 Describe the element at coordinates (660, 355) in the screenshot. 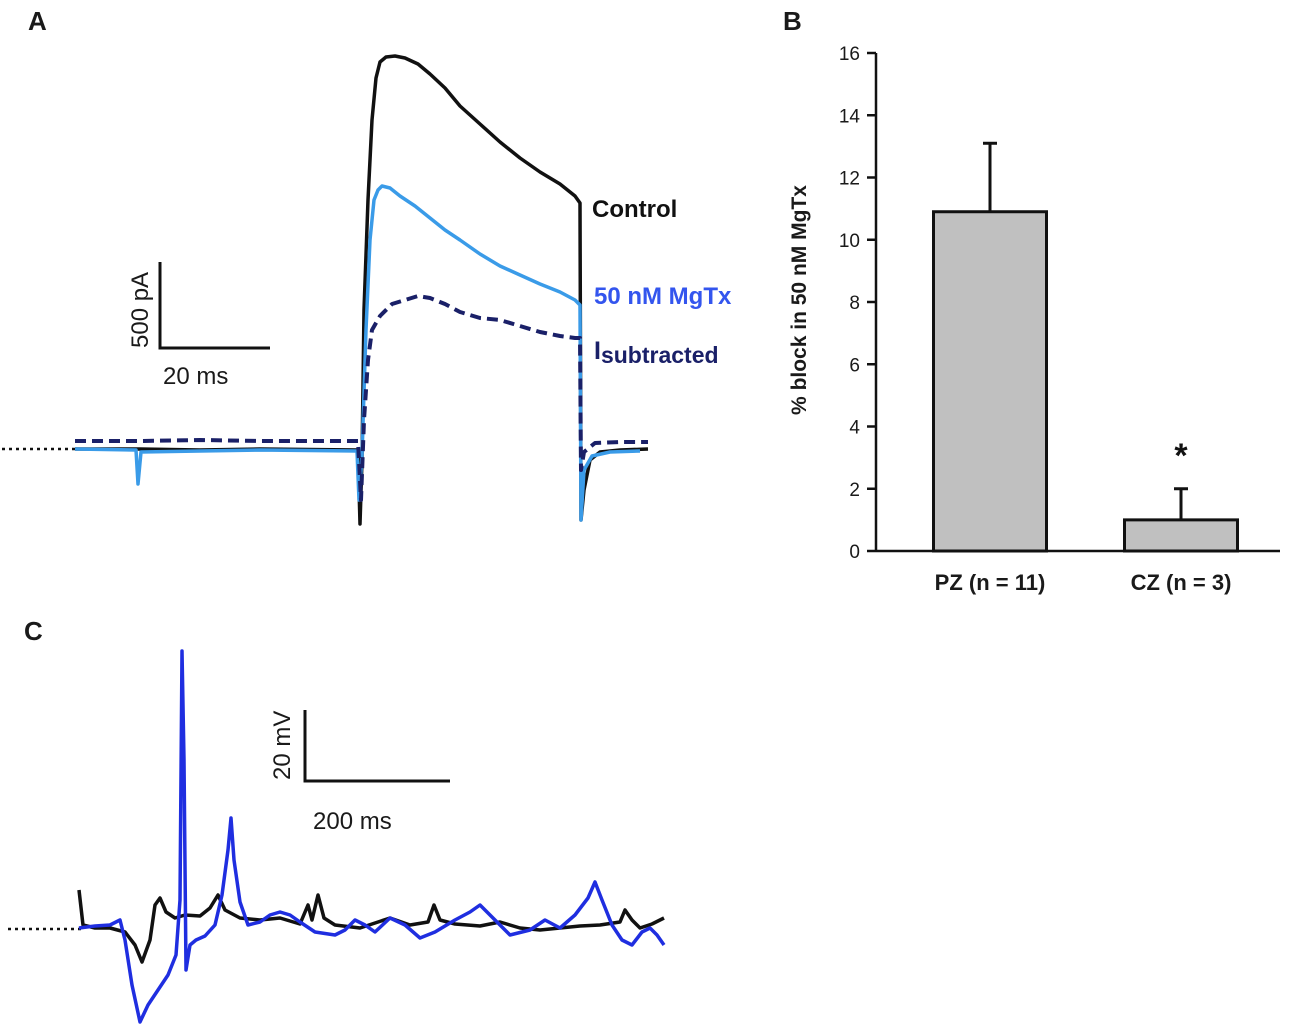

I see `legend-subtracted-sub: subtracted` at that location.